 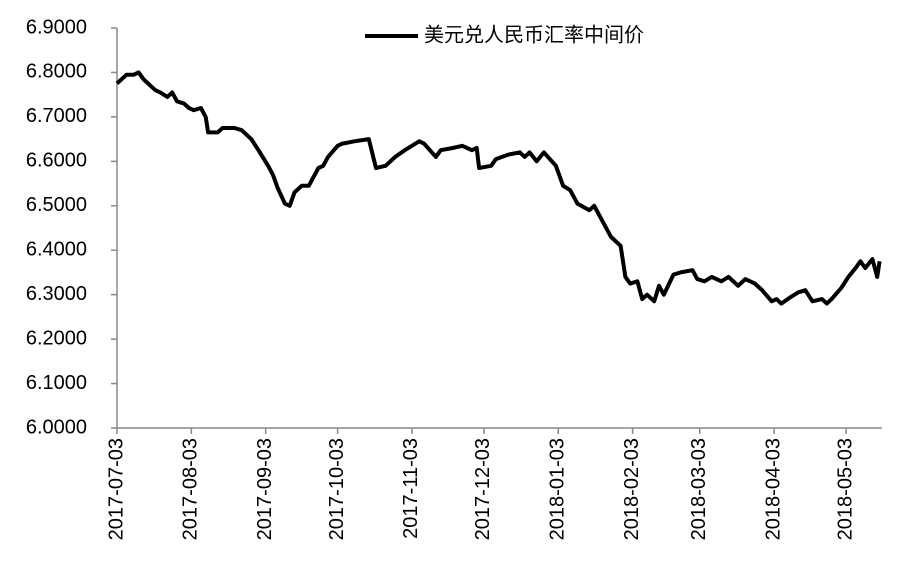 I want to click on y-tick-label: 6.8000, so click(x=56, y=72).